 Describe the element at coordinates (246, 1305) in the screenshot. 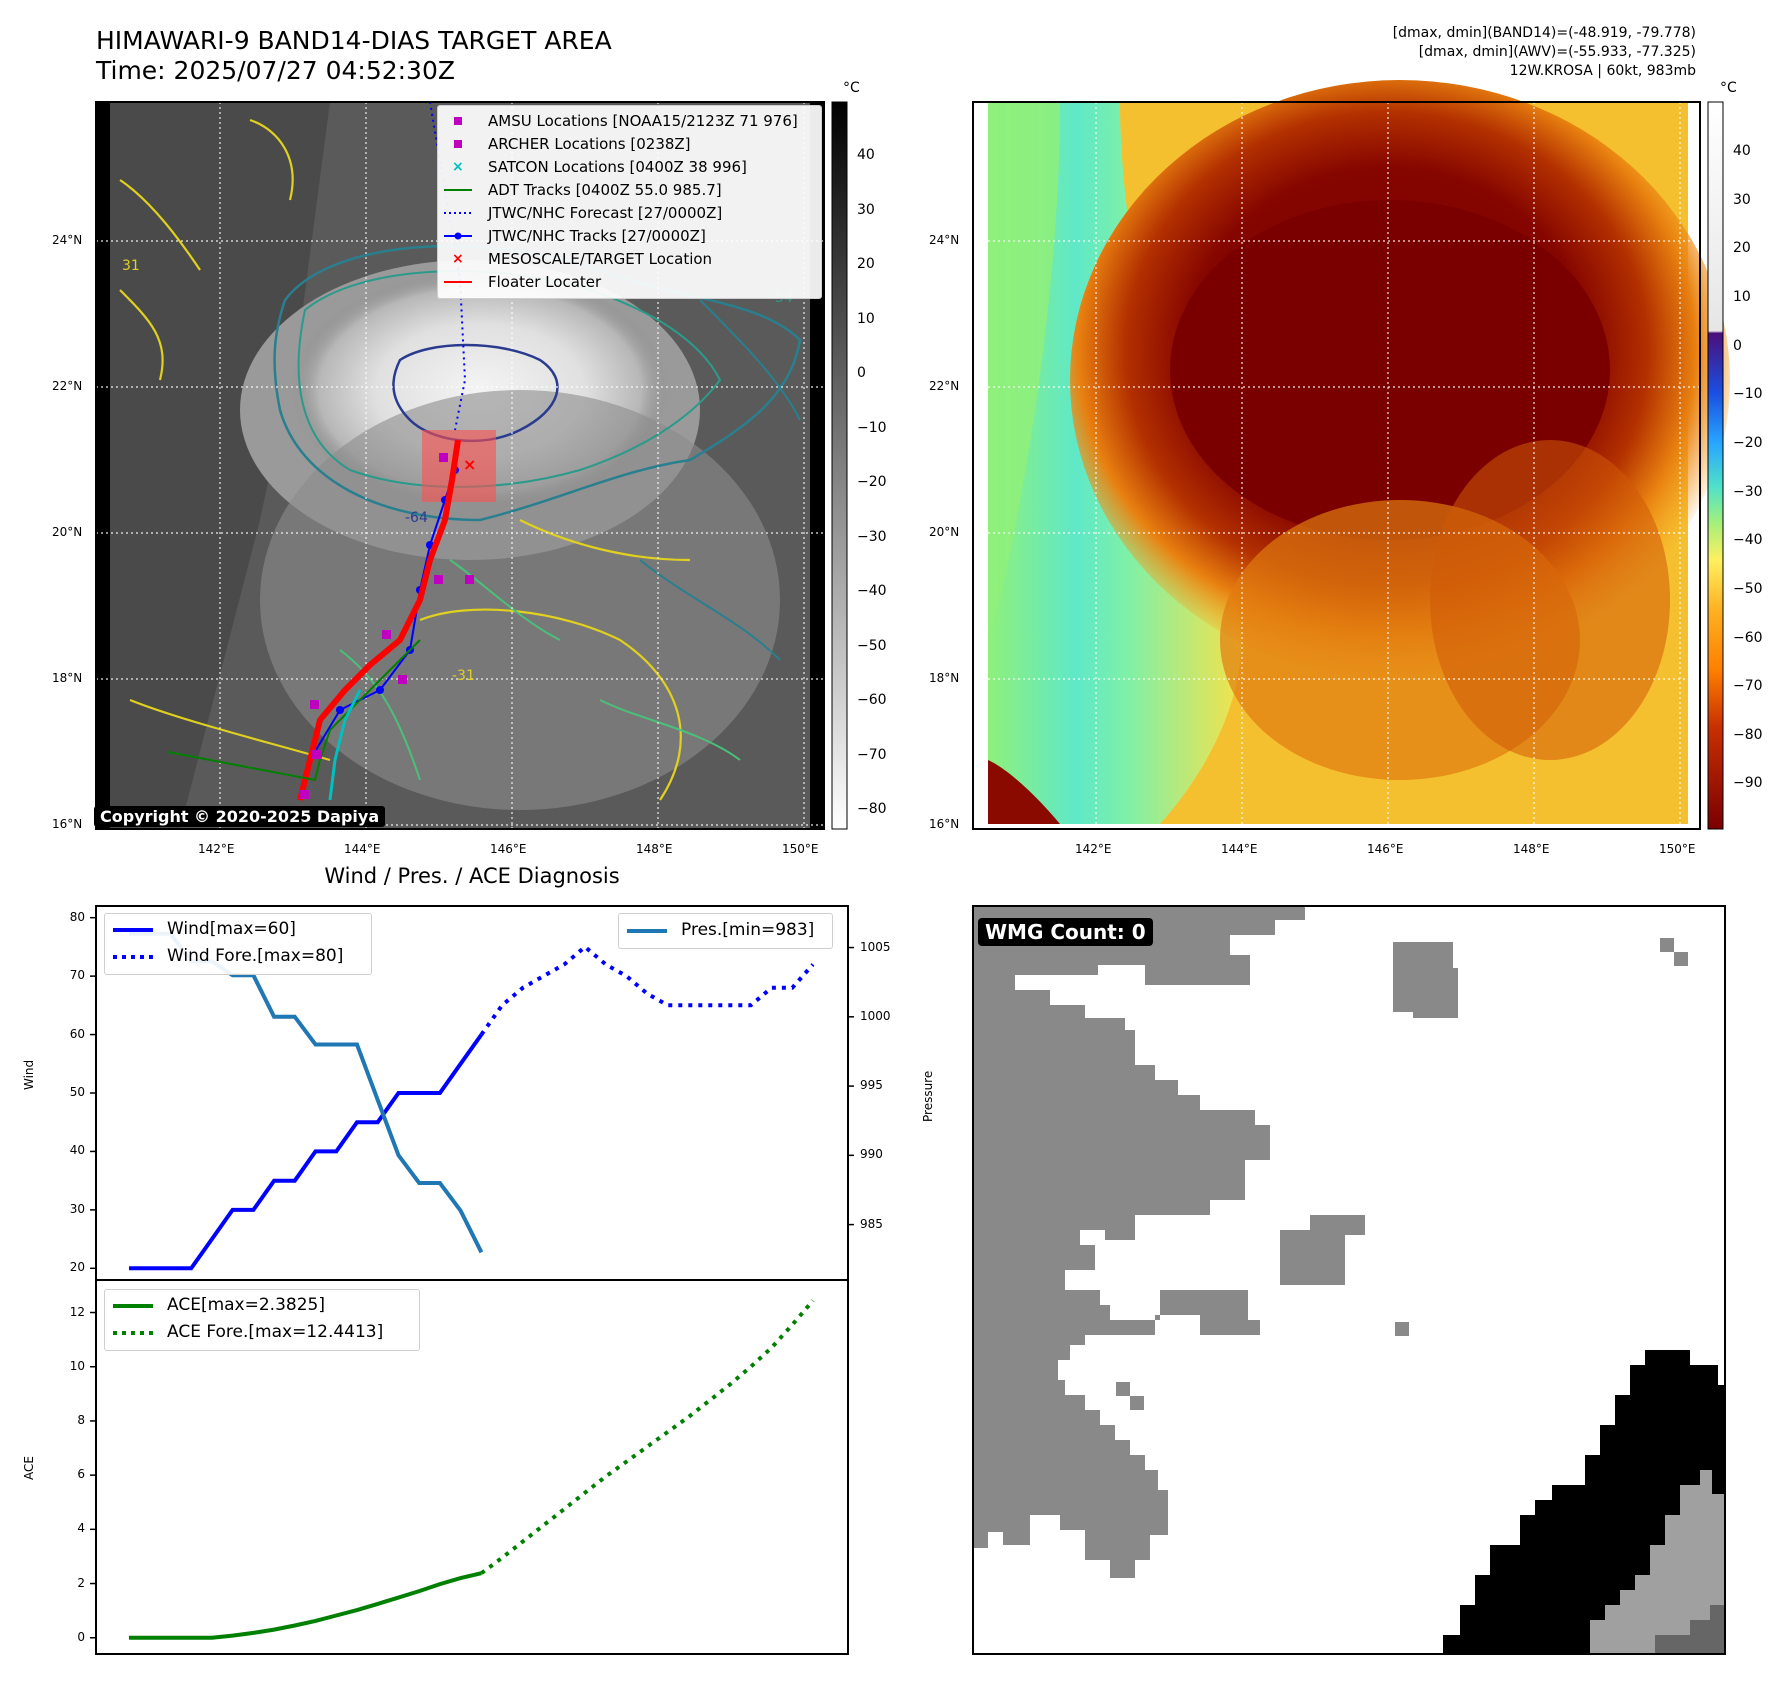

I see `legend-ace: ACE[max=2.3825]` at that location.